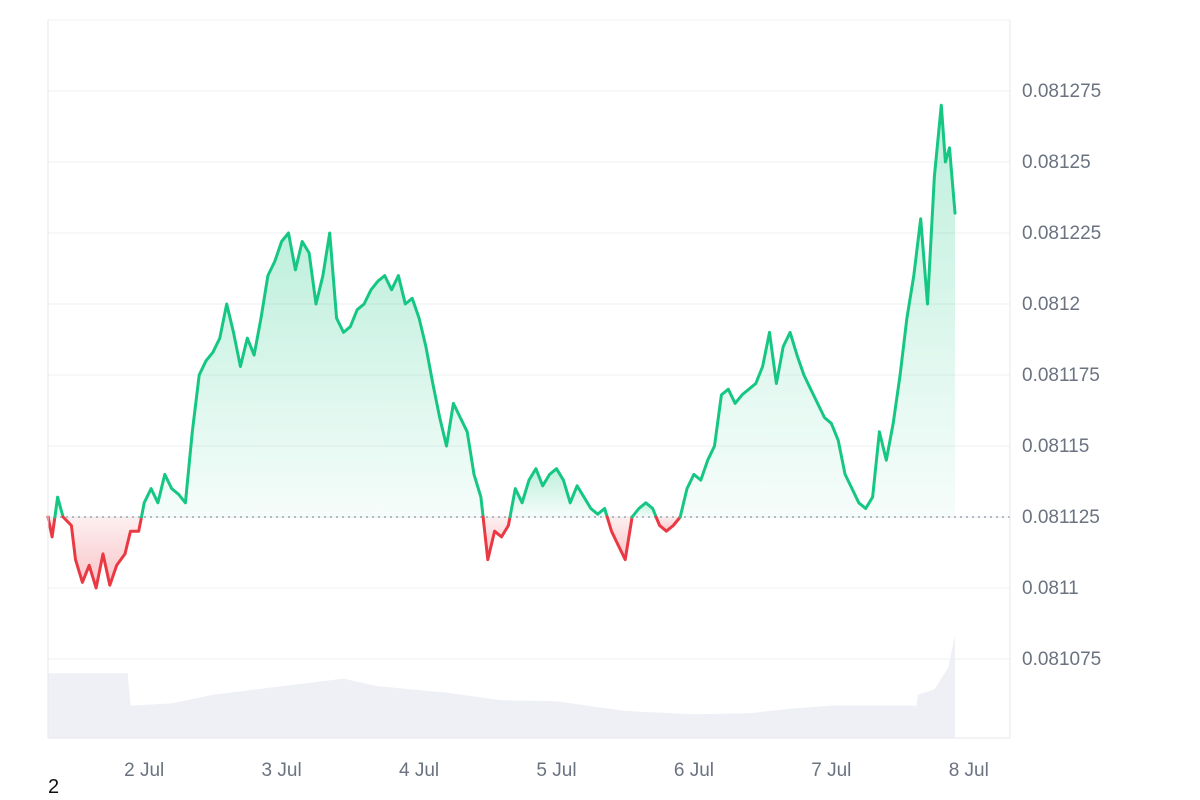 Image resolution: width=1200 pixels, height=800 pixels. What do you see at coordinates (1061, 659) in the screenshot?
I see `y-tick-label: 0.081075` at bounding box center [1061, 659].